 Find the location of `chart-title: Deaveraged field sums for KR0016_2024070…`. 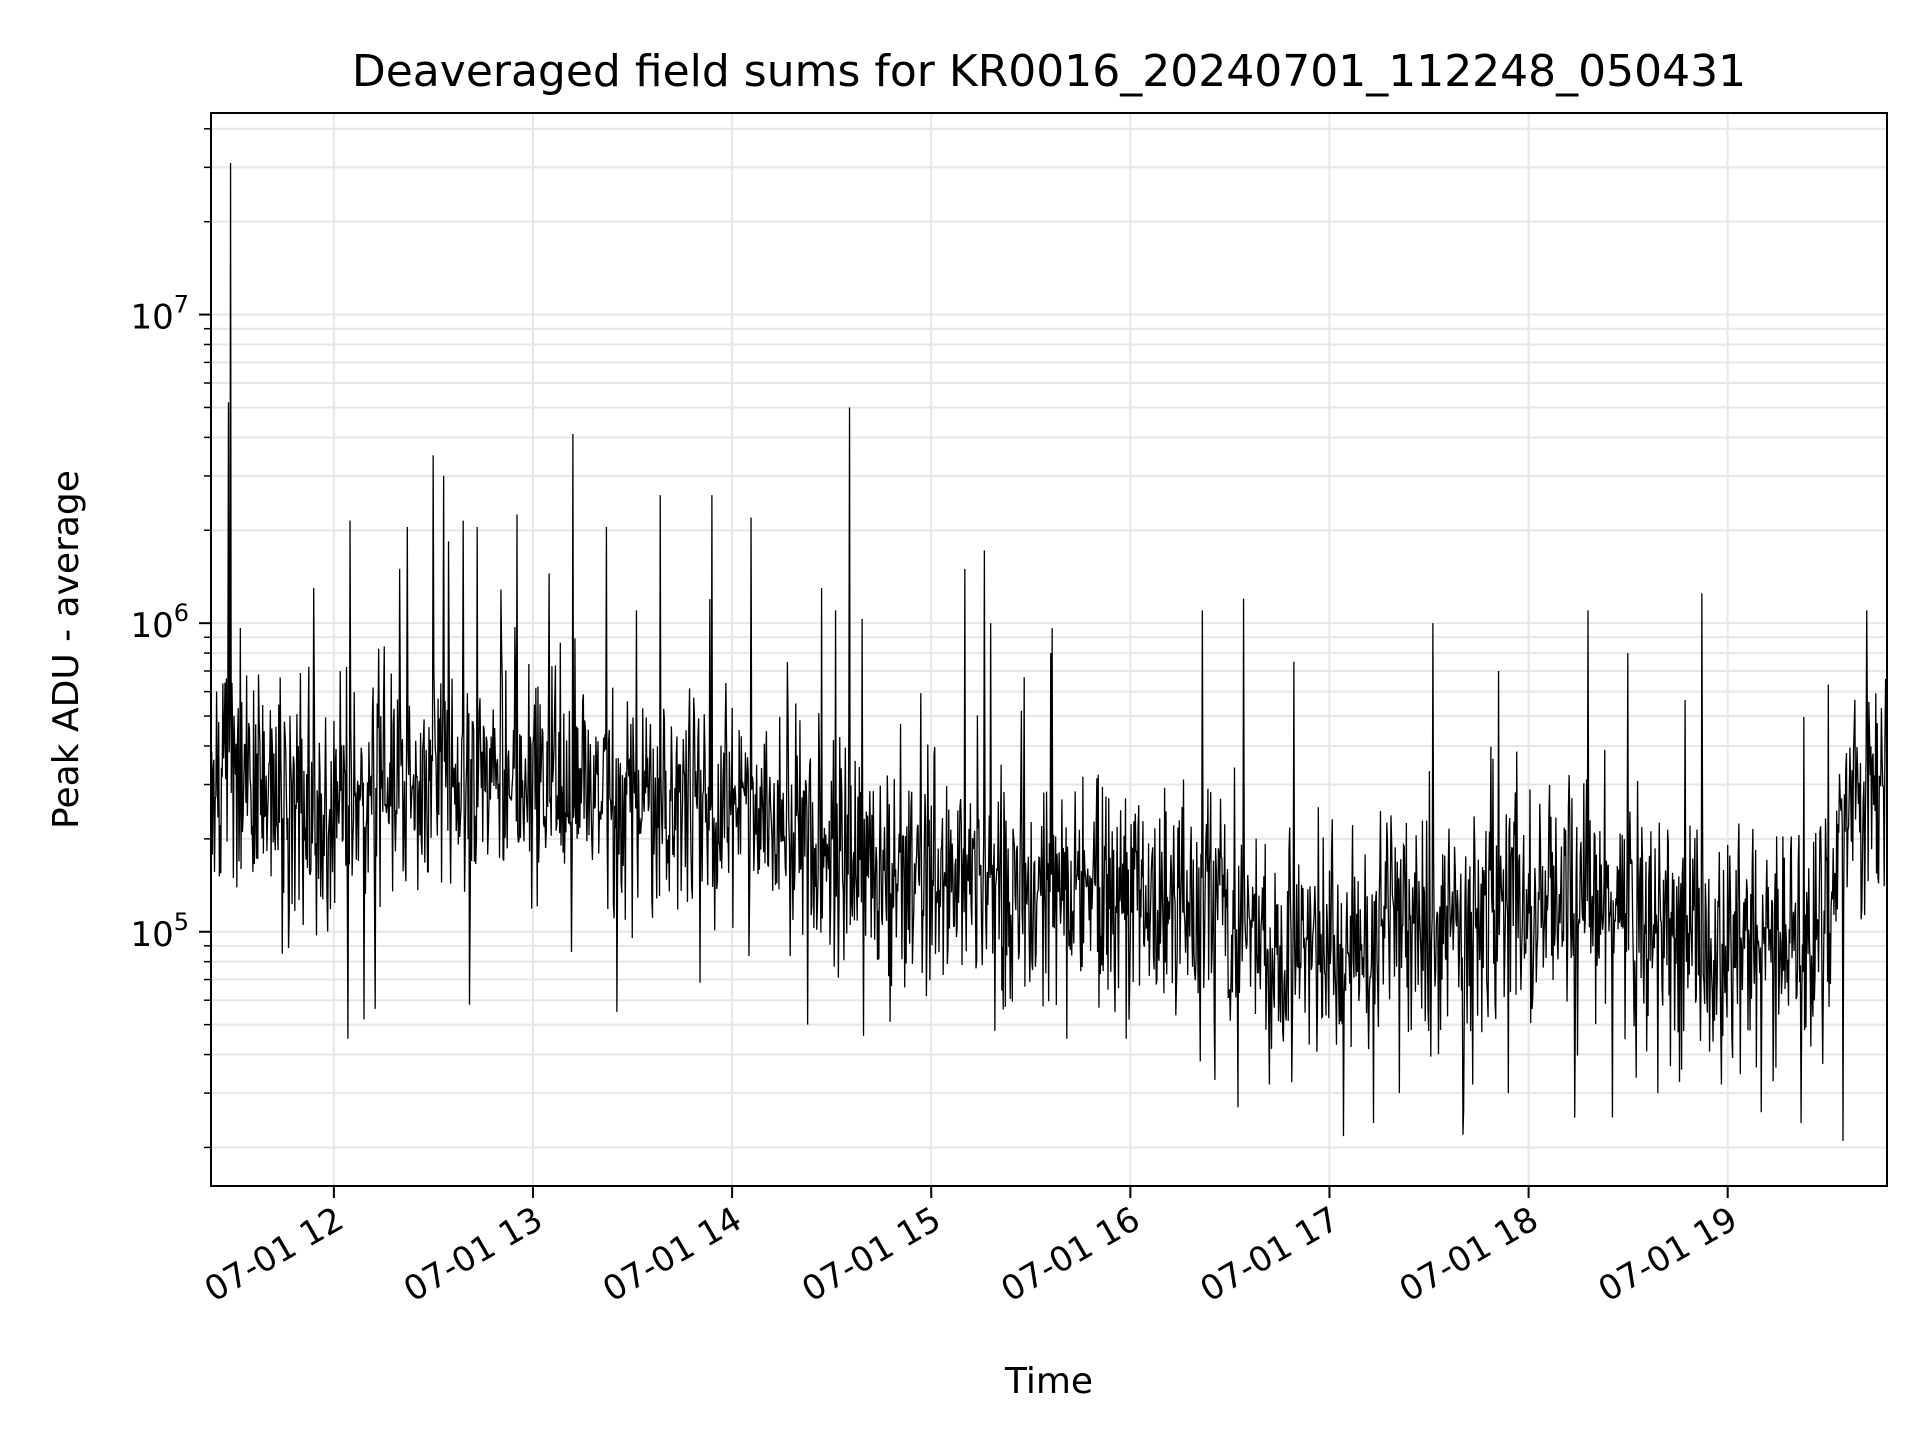

chart-title: Deaveraged field sums for KR0016_2024070… is located at coordinates (1049, 71).